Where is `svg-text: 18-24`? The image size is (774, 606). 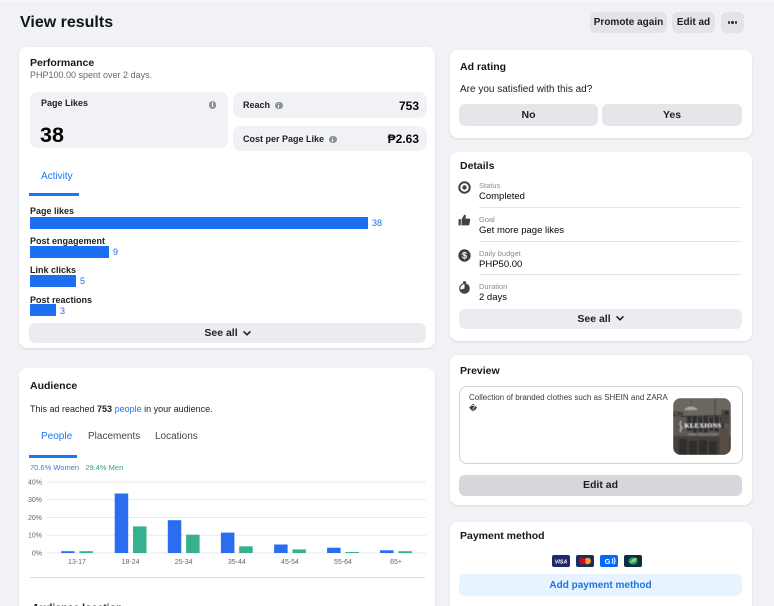
svg-text: 18-24 is located at coordinates (131, 562).